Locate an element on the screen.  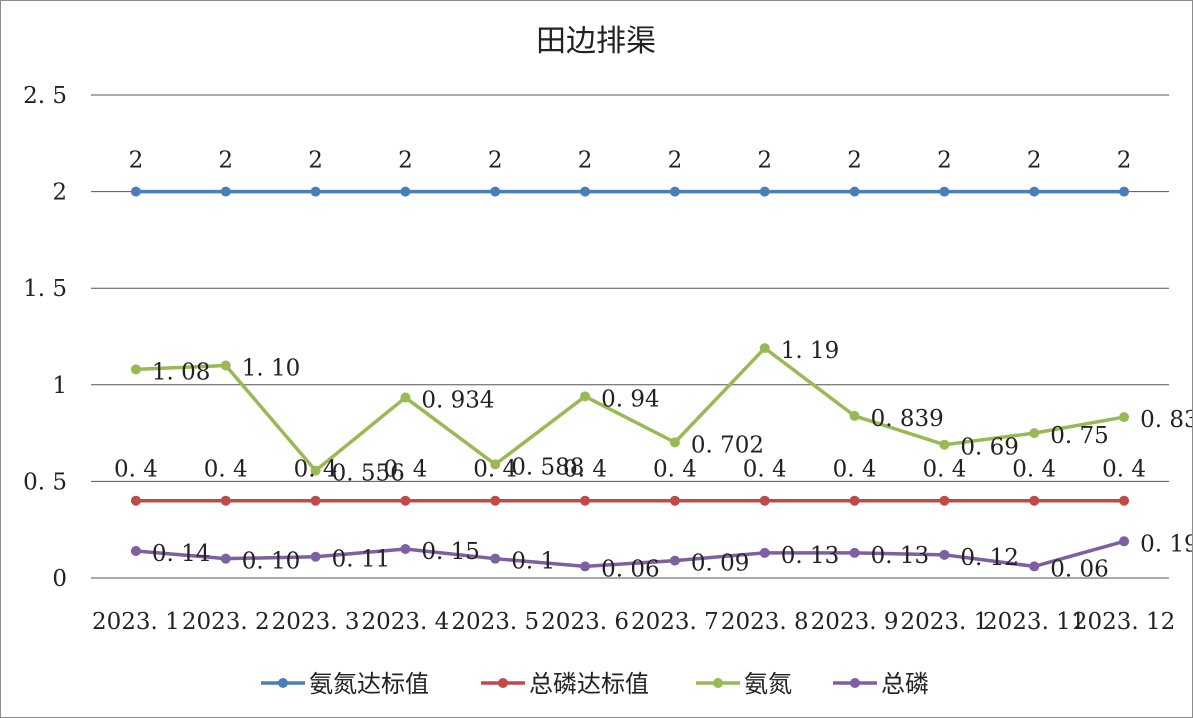
data-label: 0. 13 is located at coordinates (900, 556).